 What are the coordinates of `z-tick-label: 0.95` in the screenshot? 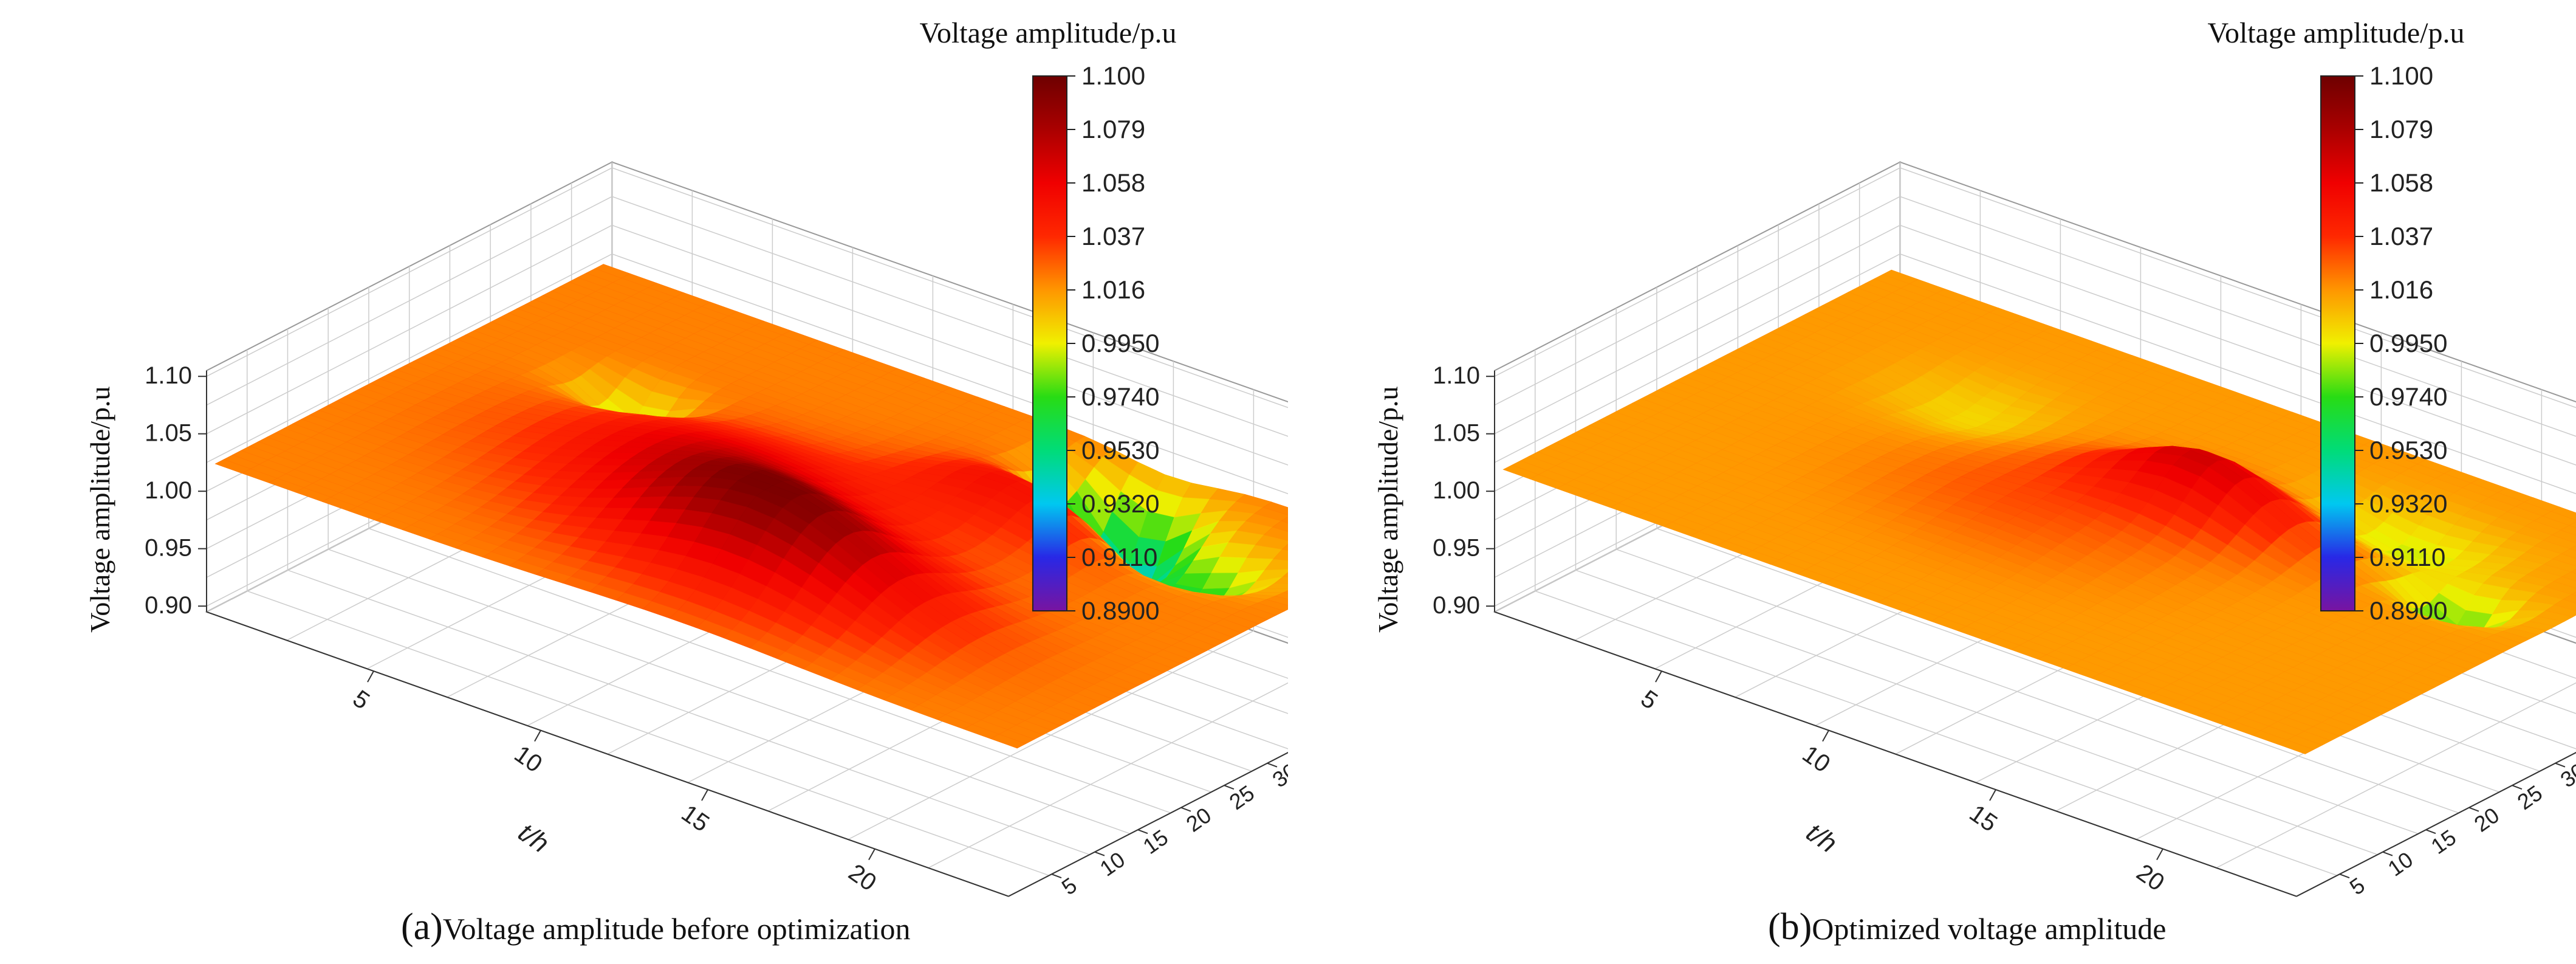 It's located at (168, 548).